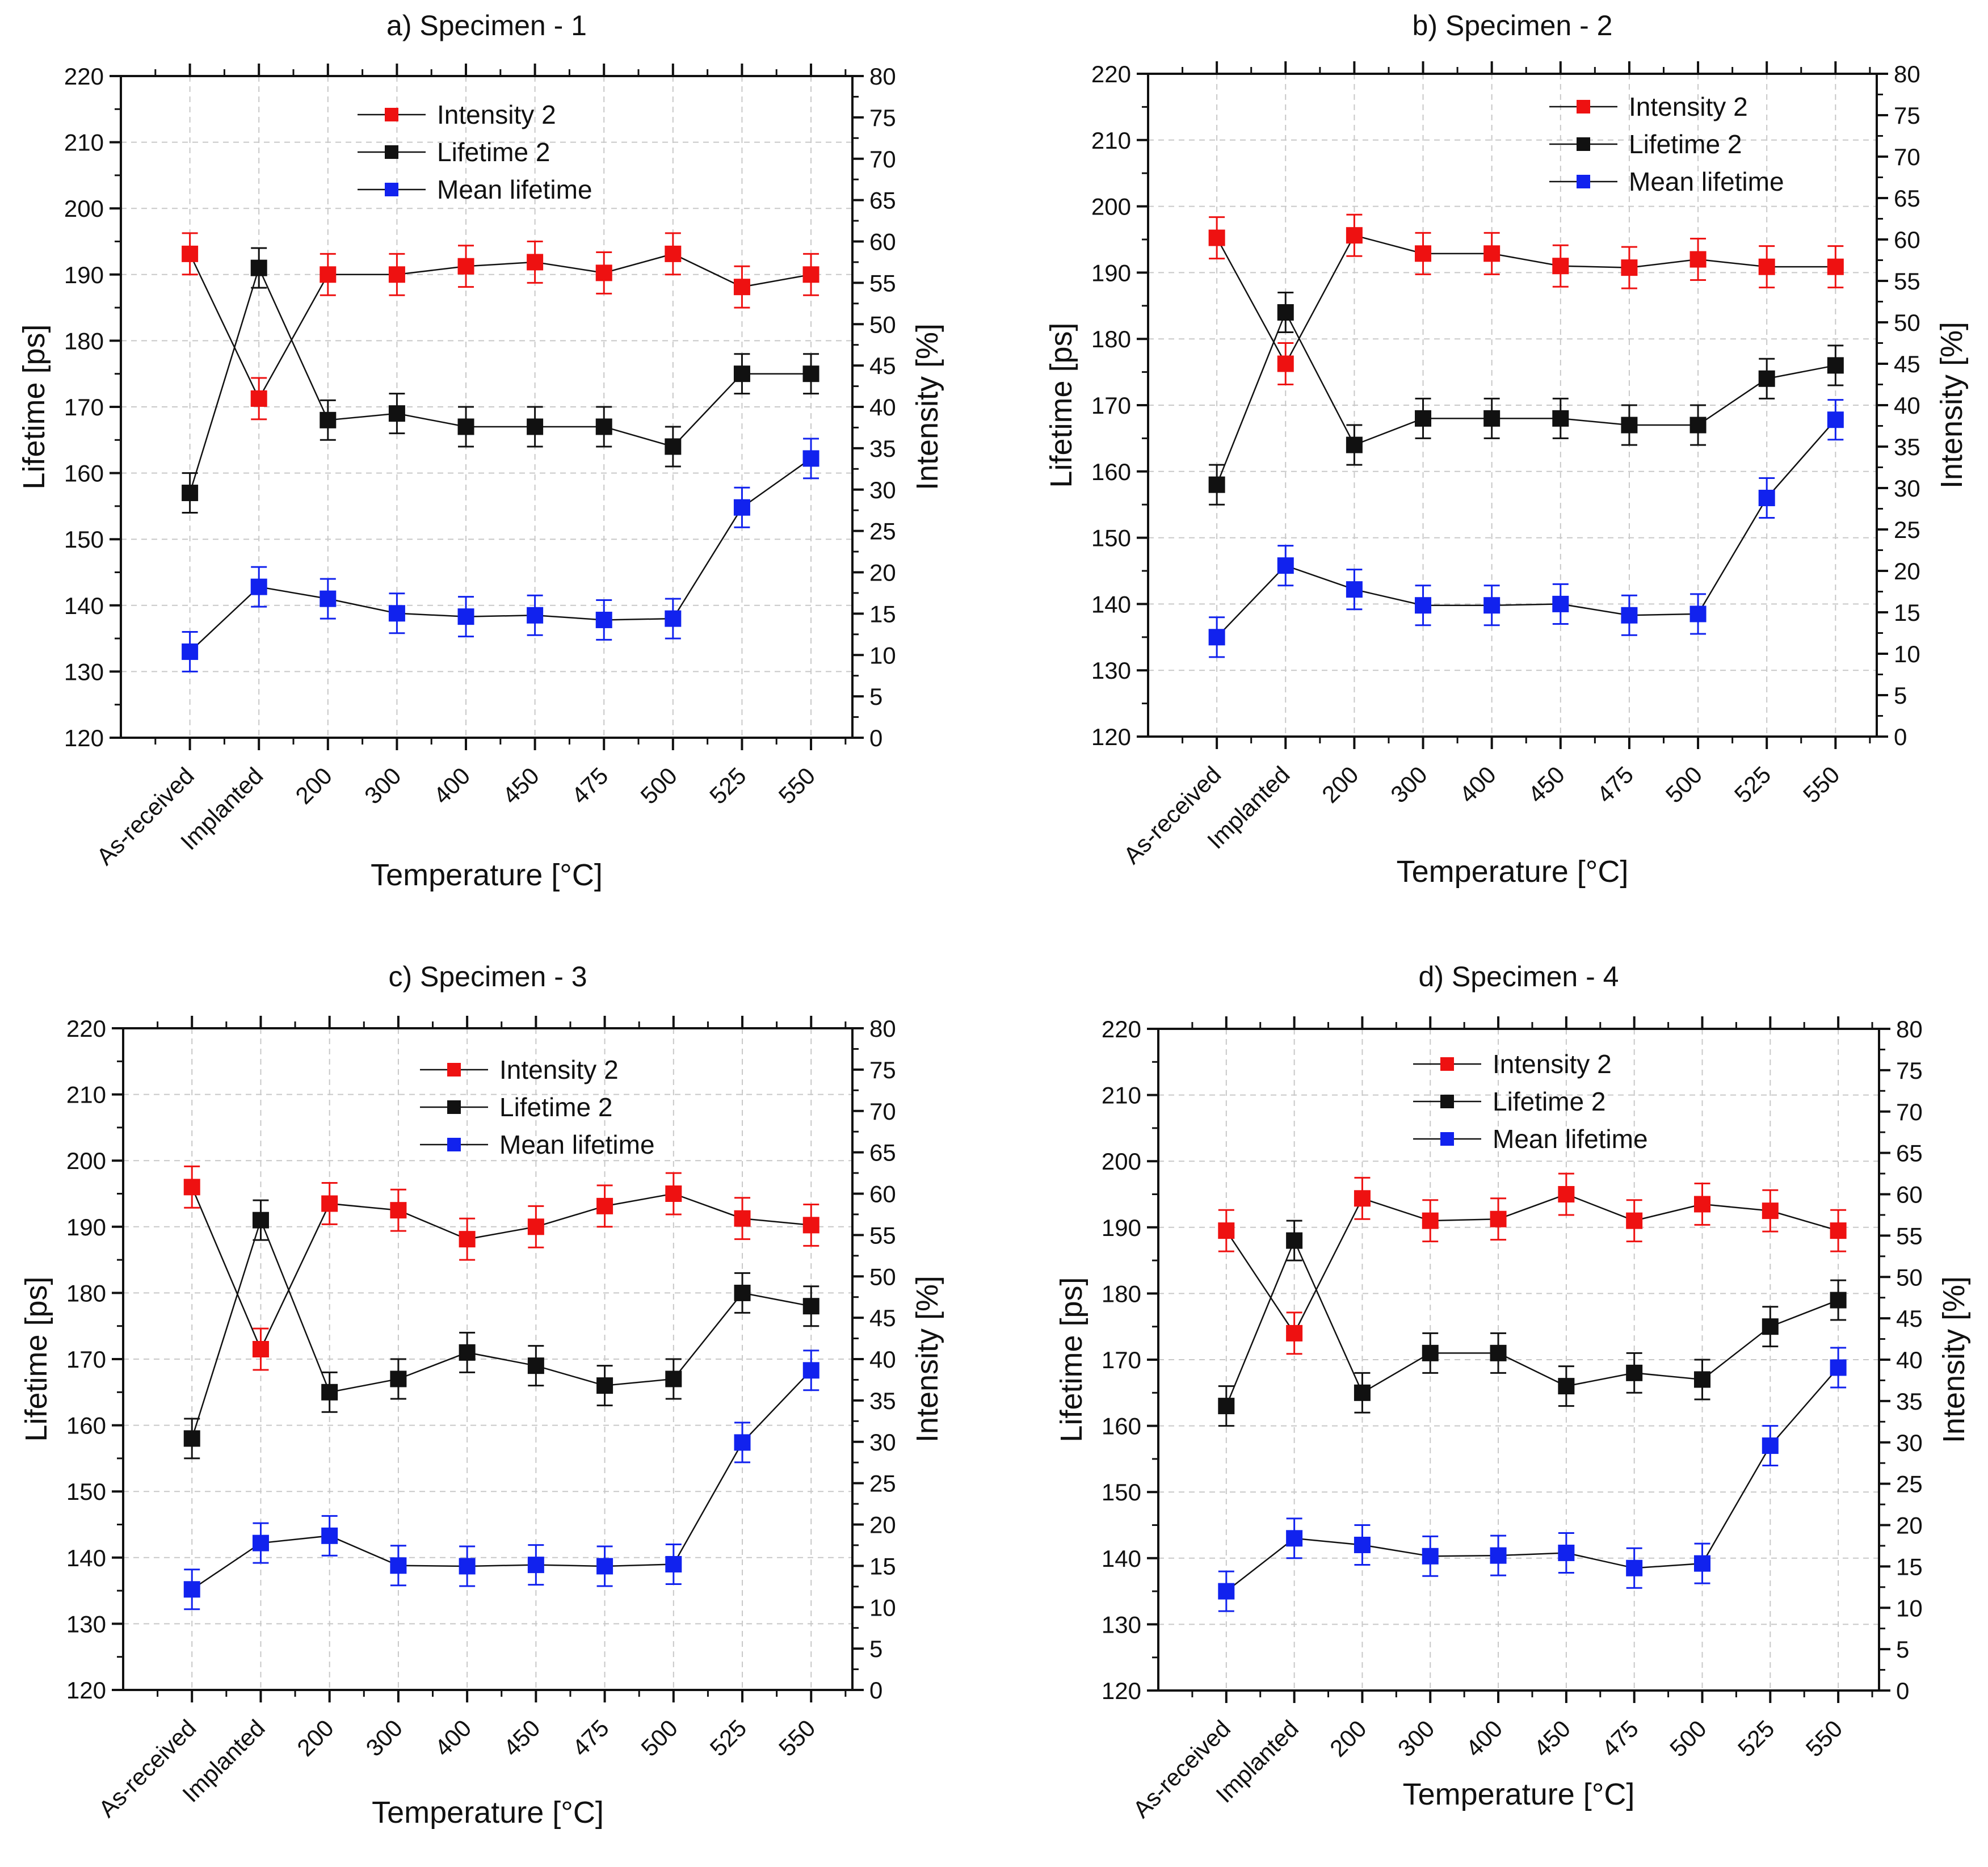 The width and height of the screenshot is (1988, 1867). Describe the element at coordinates (1121, 1558) in the screenshot. I see `left-tick-label: 140` at that location.